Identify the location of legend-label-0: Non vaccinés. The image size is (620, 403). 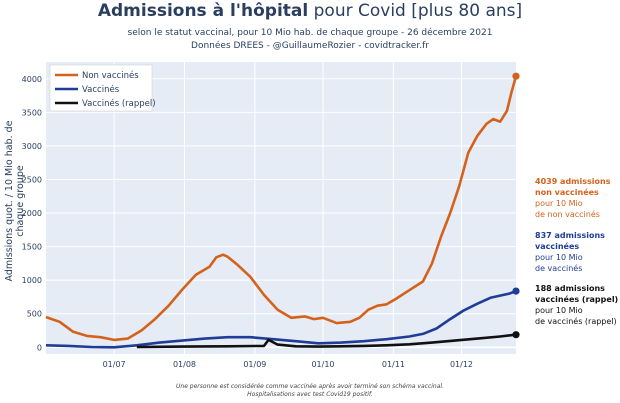
(110, 75).